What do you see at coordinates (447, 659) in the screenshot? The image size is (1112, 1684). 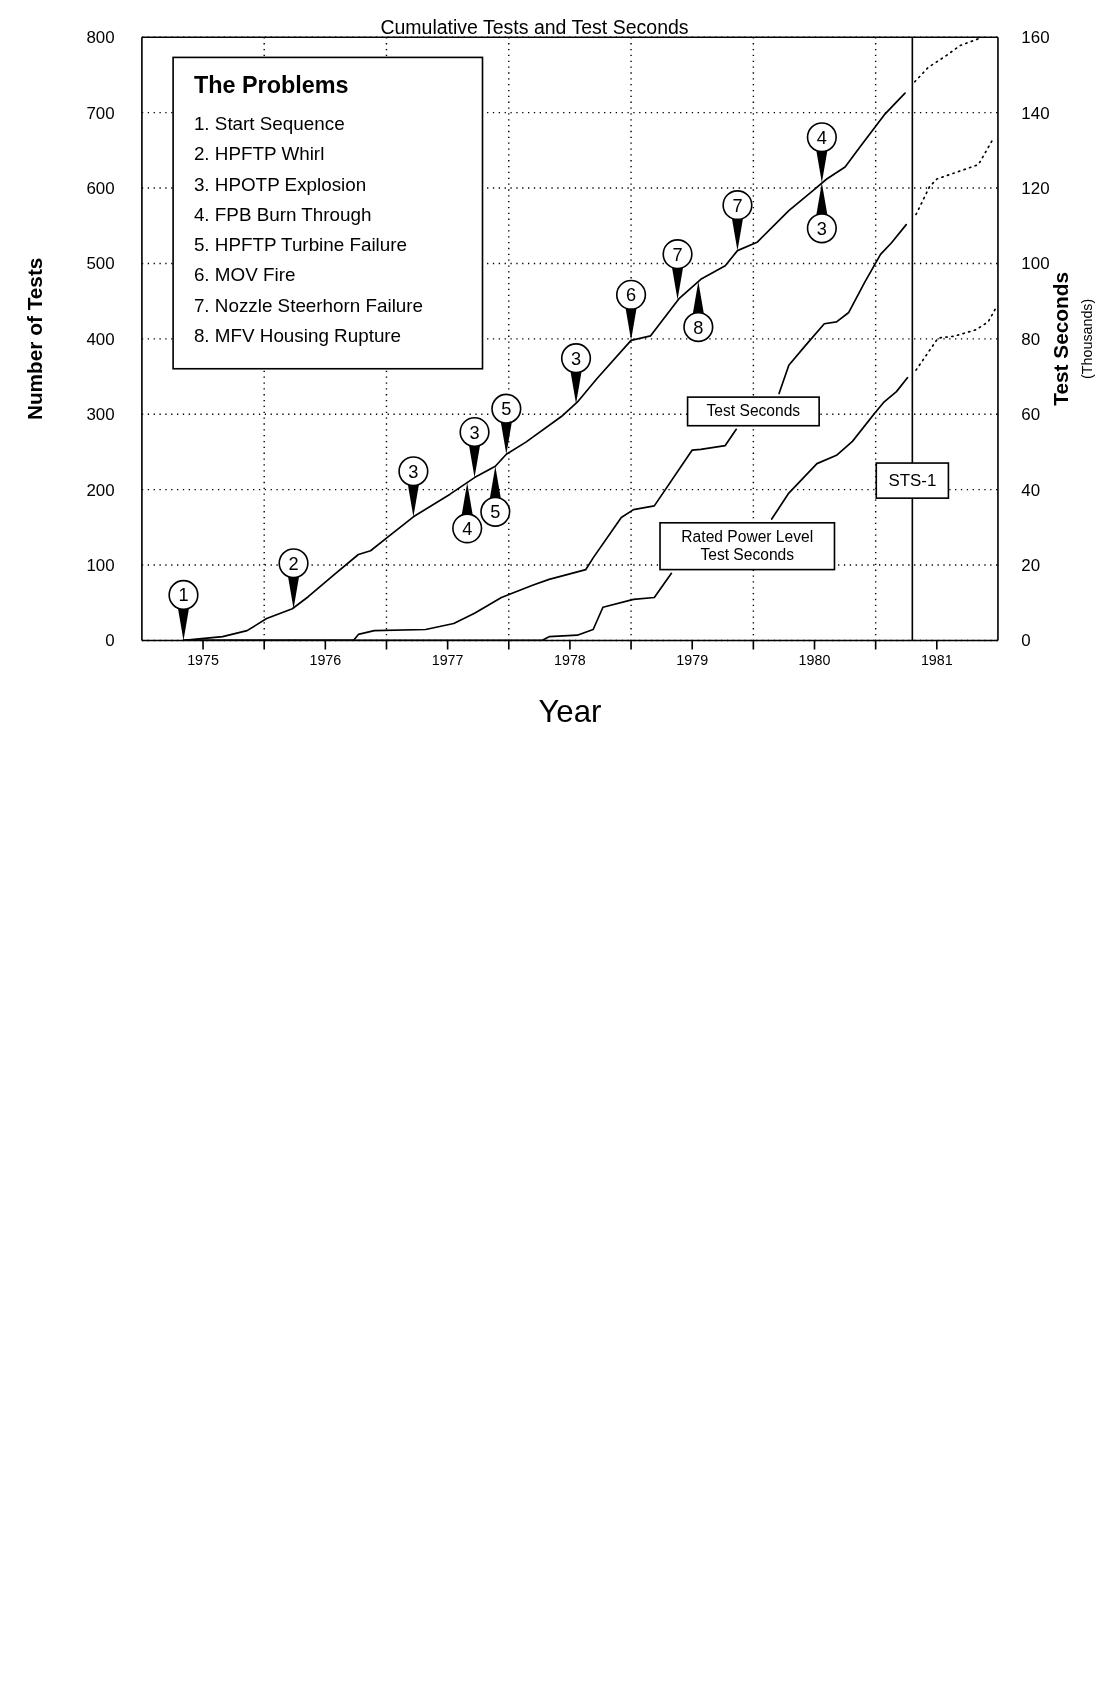 I see `x-tick-label: 1977` at bounding box center [447, 659].